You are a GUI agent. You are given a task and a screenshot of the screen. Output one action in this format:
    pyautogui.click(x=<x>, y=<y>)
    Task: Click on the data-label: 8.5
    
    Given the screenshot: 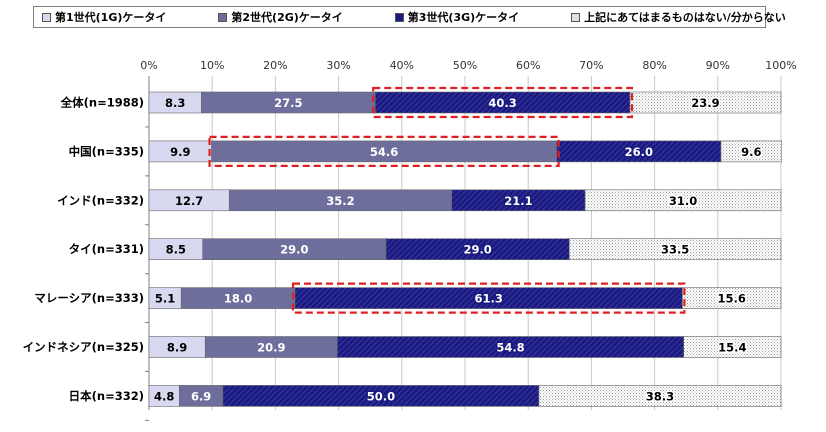 What is the action you would take?
    pyautogui.click(x=176, y=250)
    